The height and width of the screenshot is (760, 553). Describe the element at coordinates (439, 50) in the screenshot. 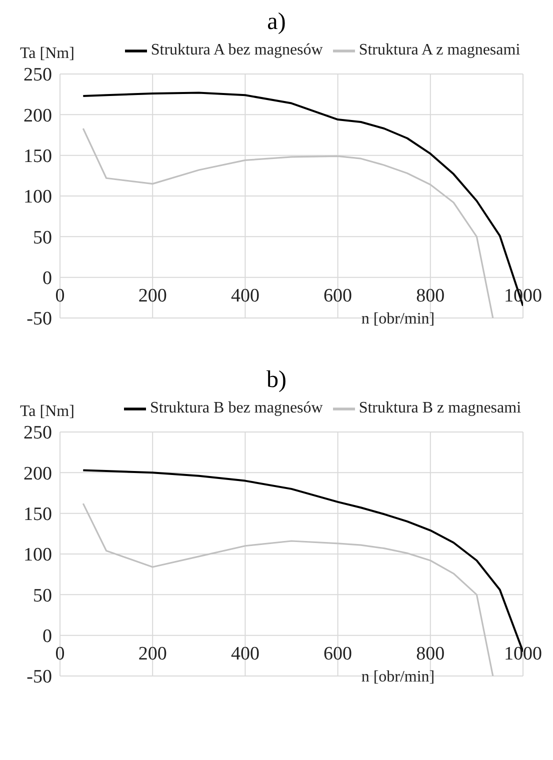

I see `legend-label: Struktura A z magnesami` at that location.